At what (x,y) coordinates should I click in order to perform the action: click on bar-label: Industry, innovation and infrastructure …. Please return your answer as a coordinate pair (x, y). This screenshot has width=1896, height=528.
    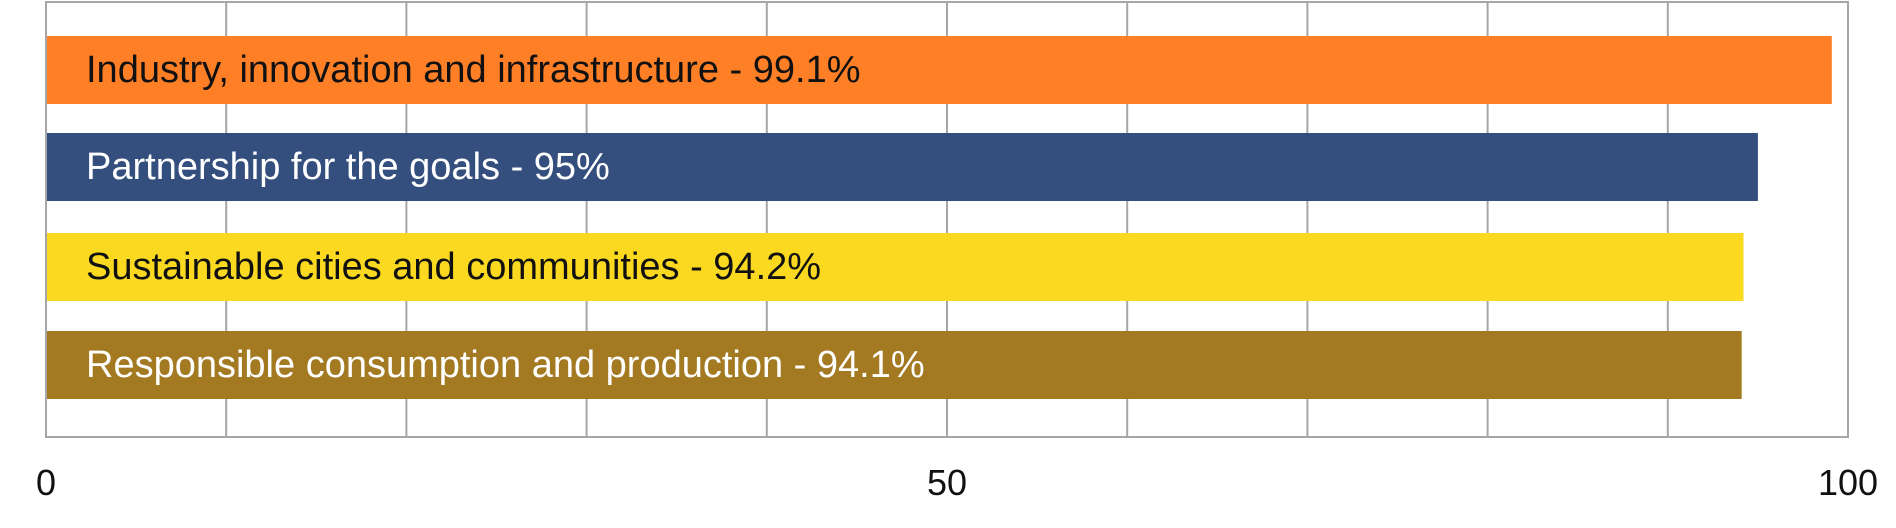
    Looking at the image, I should click on (473, 70).